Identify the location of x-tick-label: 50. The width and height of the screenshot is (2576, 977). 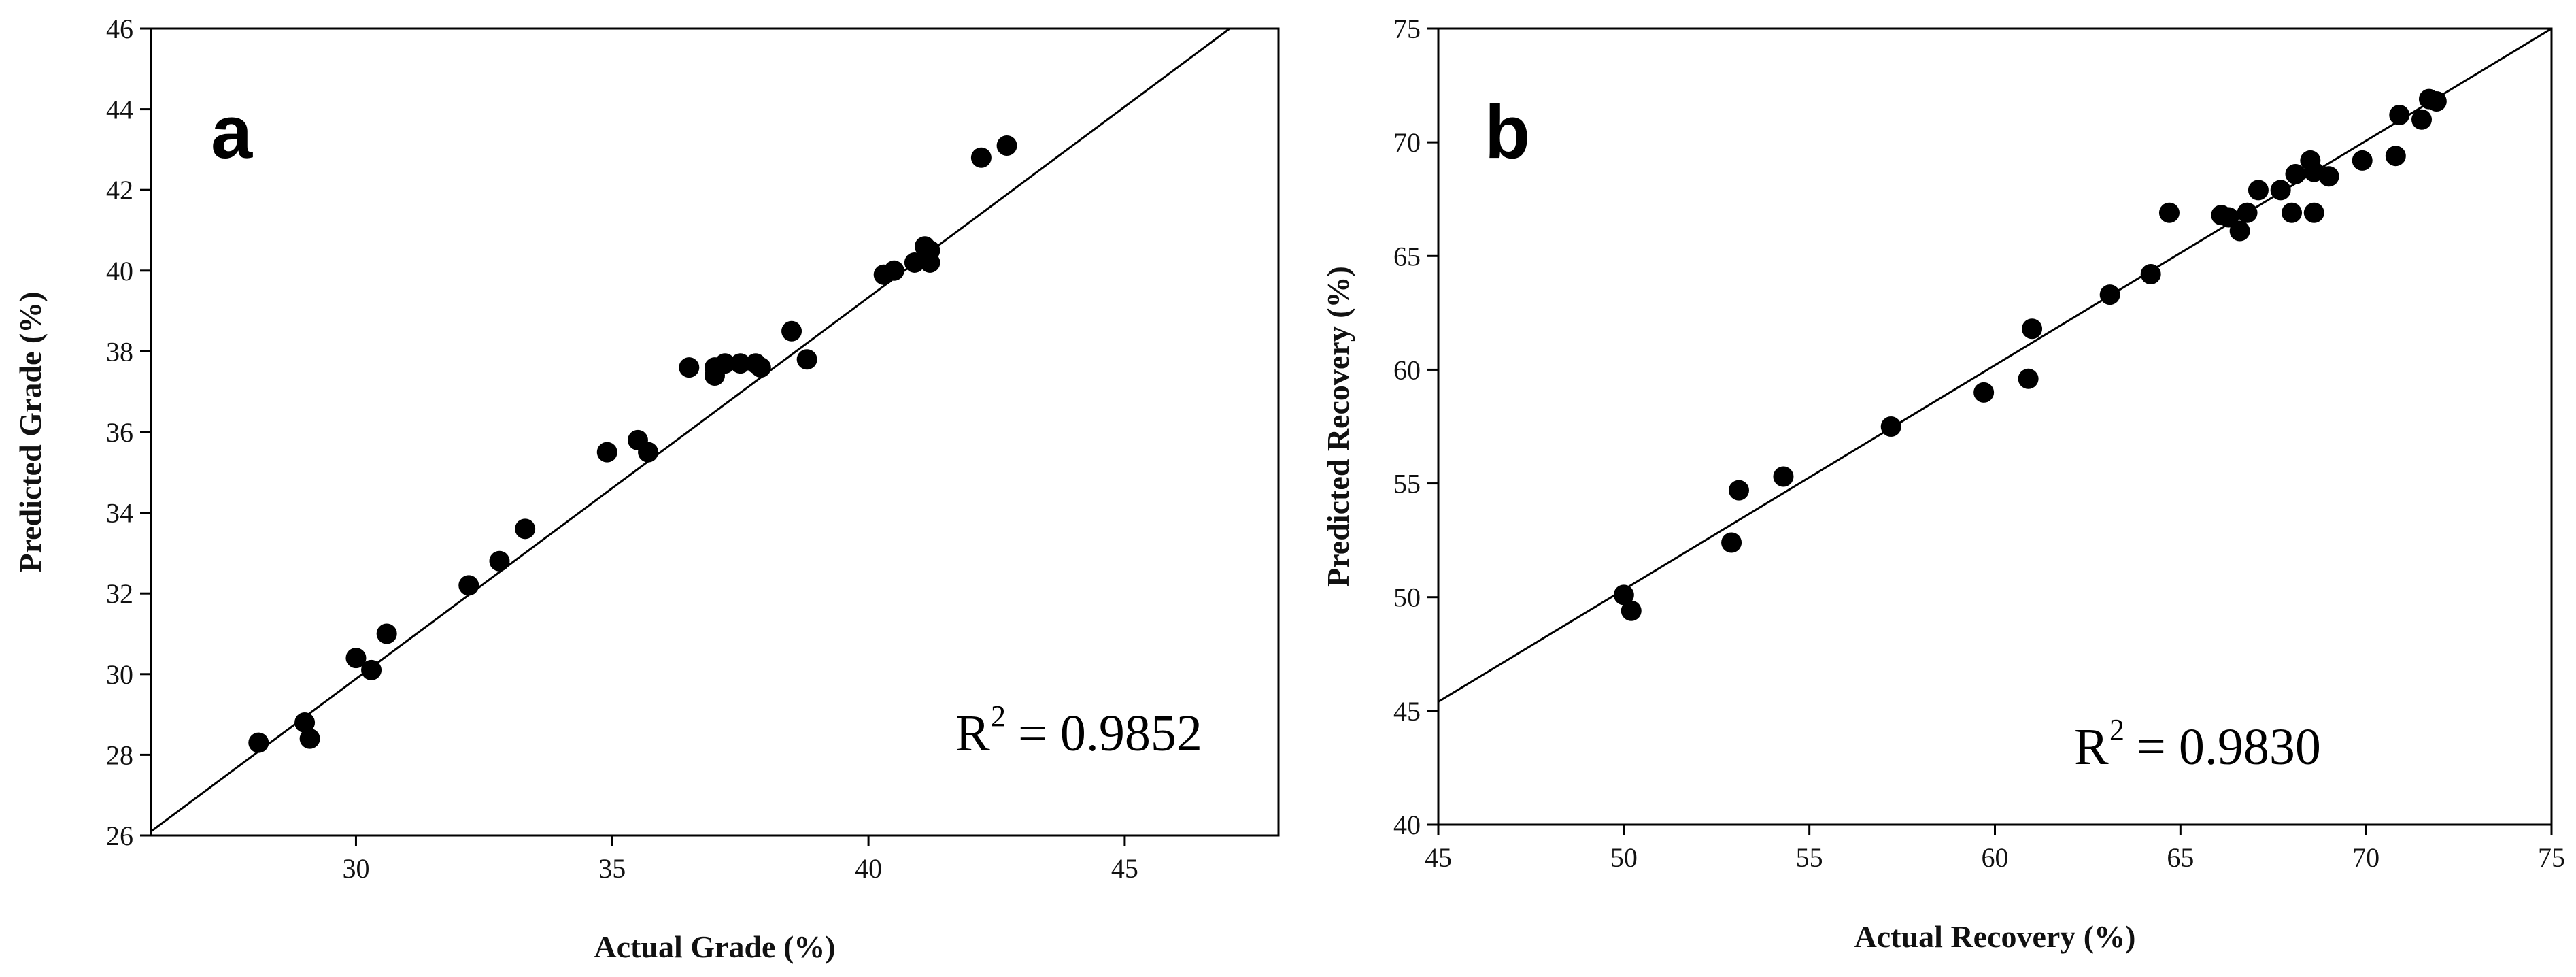
(1624, 857).